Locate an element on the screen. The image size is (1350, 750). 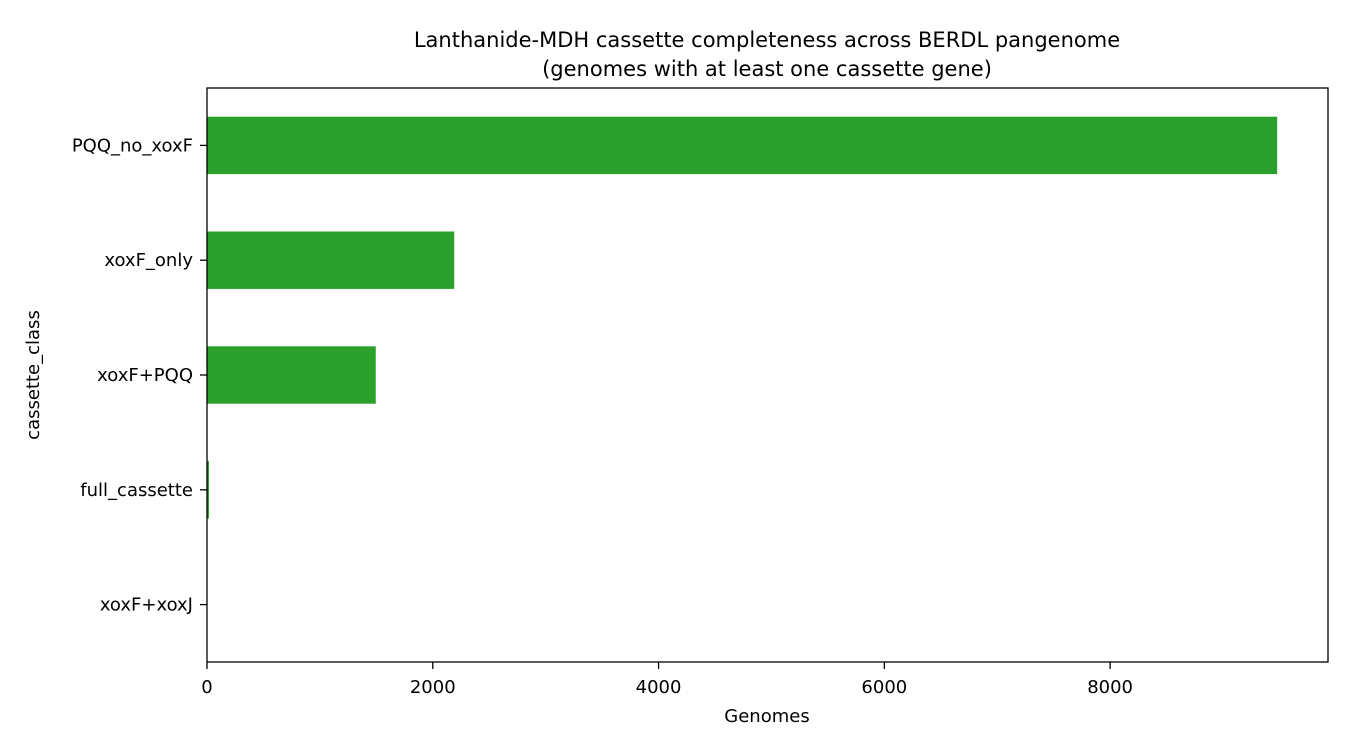
bar-PQQ_no_xoxF is located at coordinates (742, 145).